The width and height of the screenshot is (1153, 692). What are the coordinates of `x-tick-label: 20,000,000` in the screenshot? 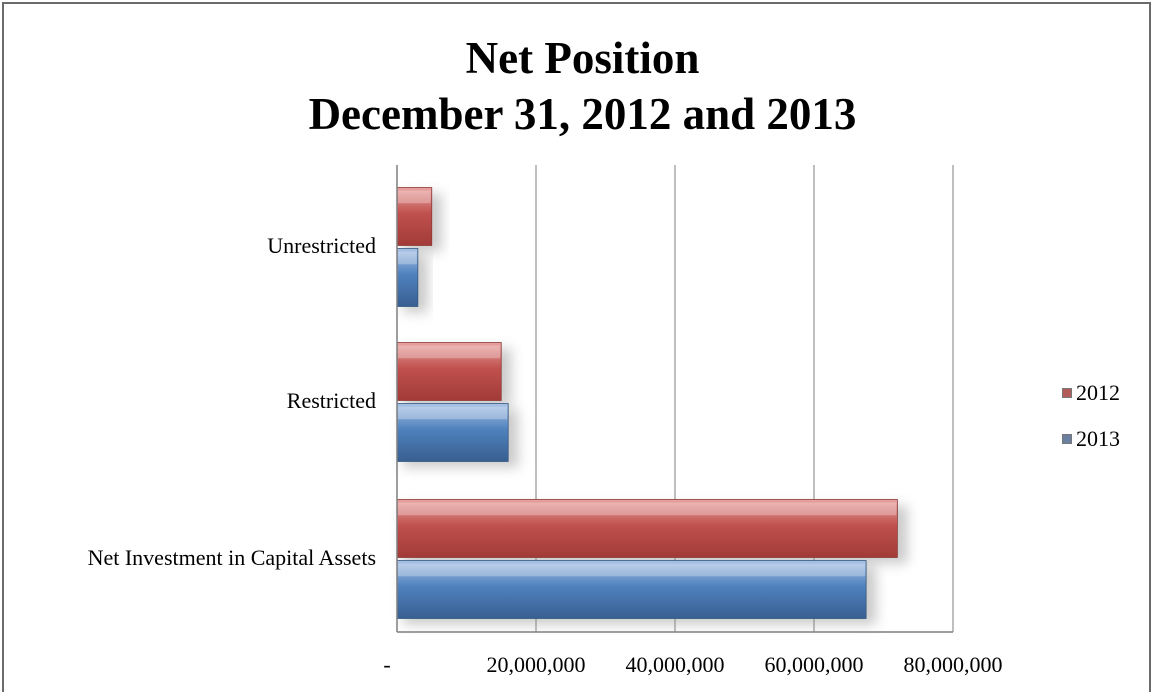 It's located at (536, 664).